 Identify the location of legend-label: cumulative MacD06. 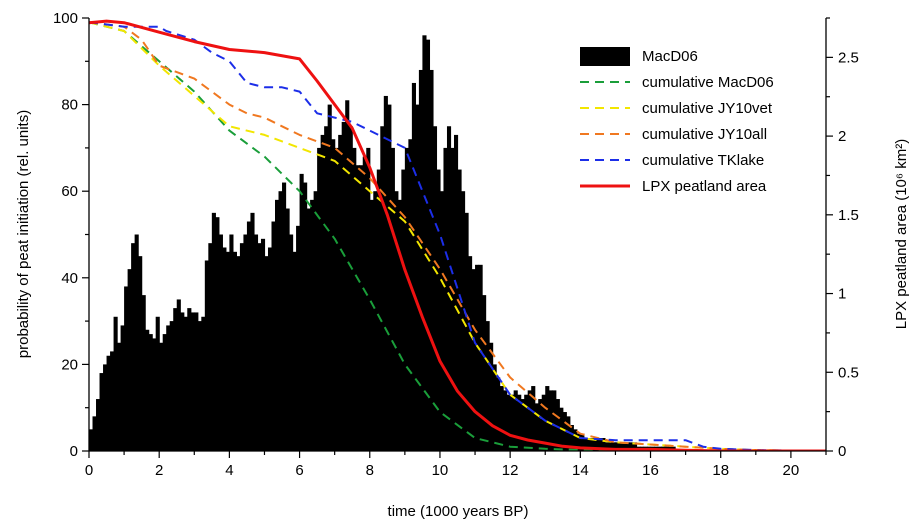
(708, 82).